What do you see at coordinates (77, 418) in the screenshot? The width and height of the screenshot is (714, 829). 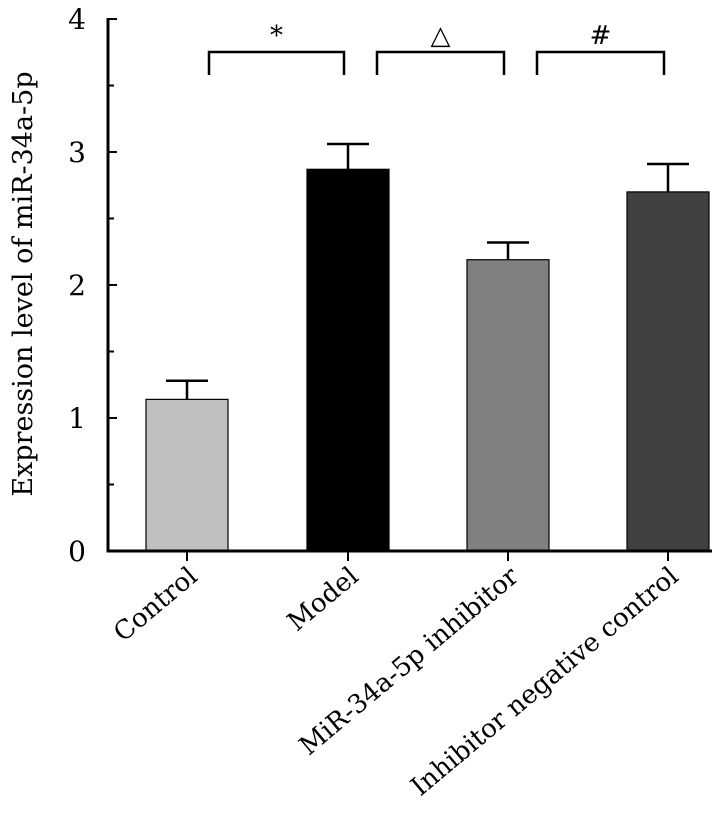 I see `y-tick-label: 1` at bounding box center [77, 418].